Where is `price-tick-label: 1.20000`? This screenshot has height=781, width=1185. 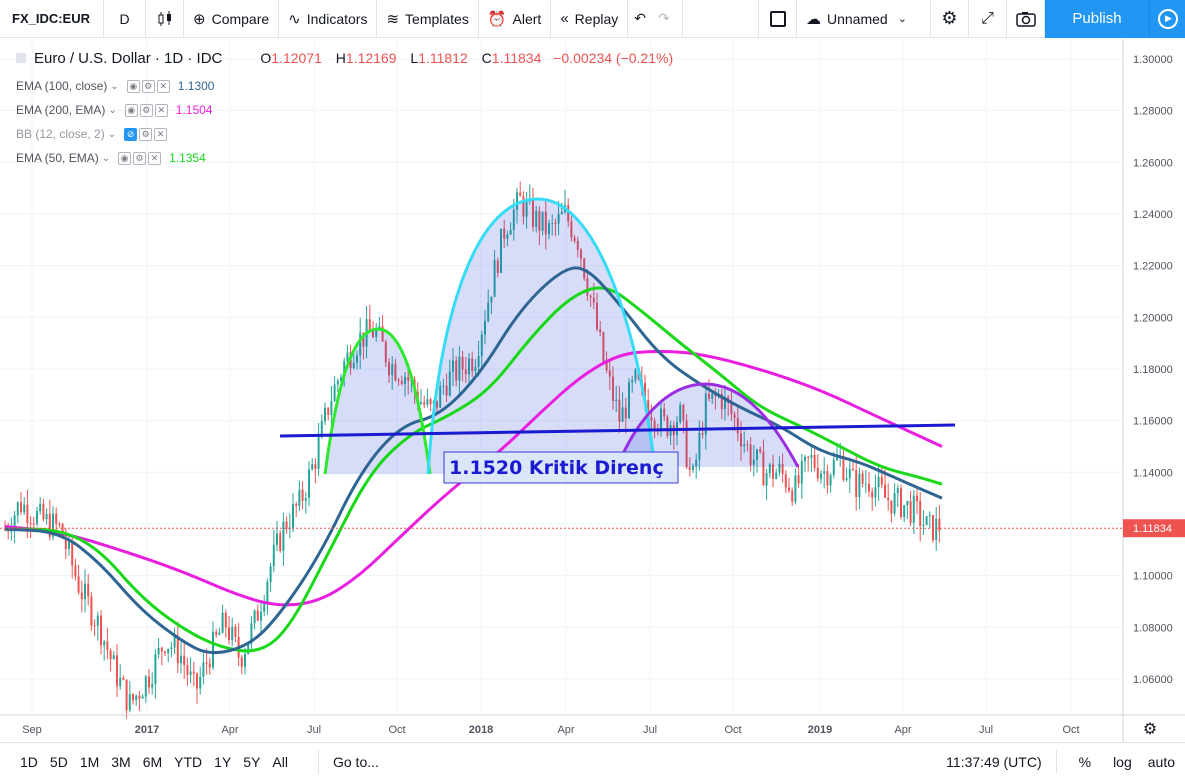
price-tick-label: 1.20000 is located at coordinates (1153, 318).